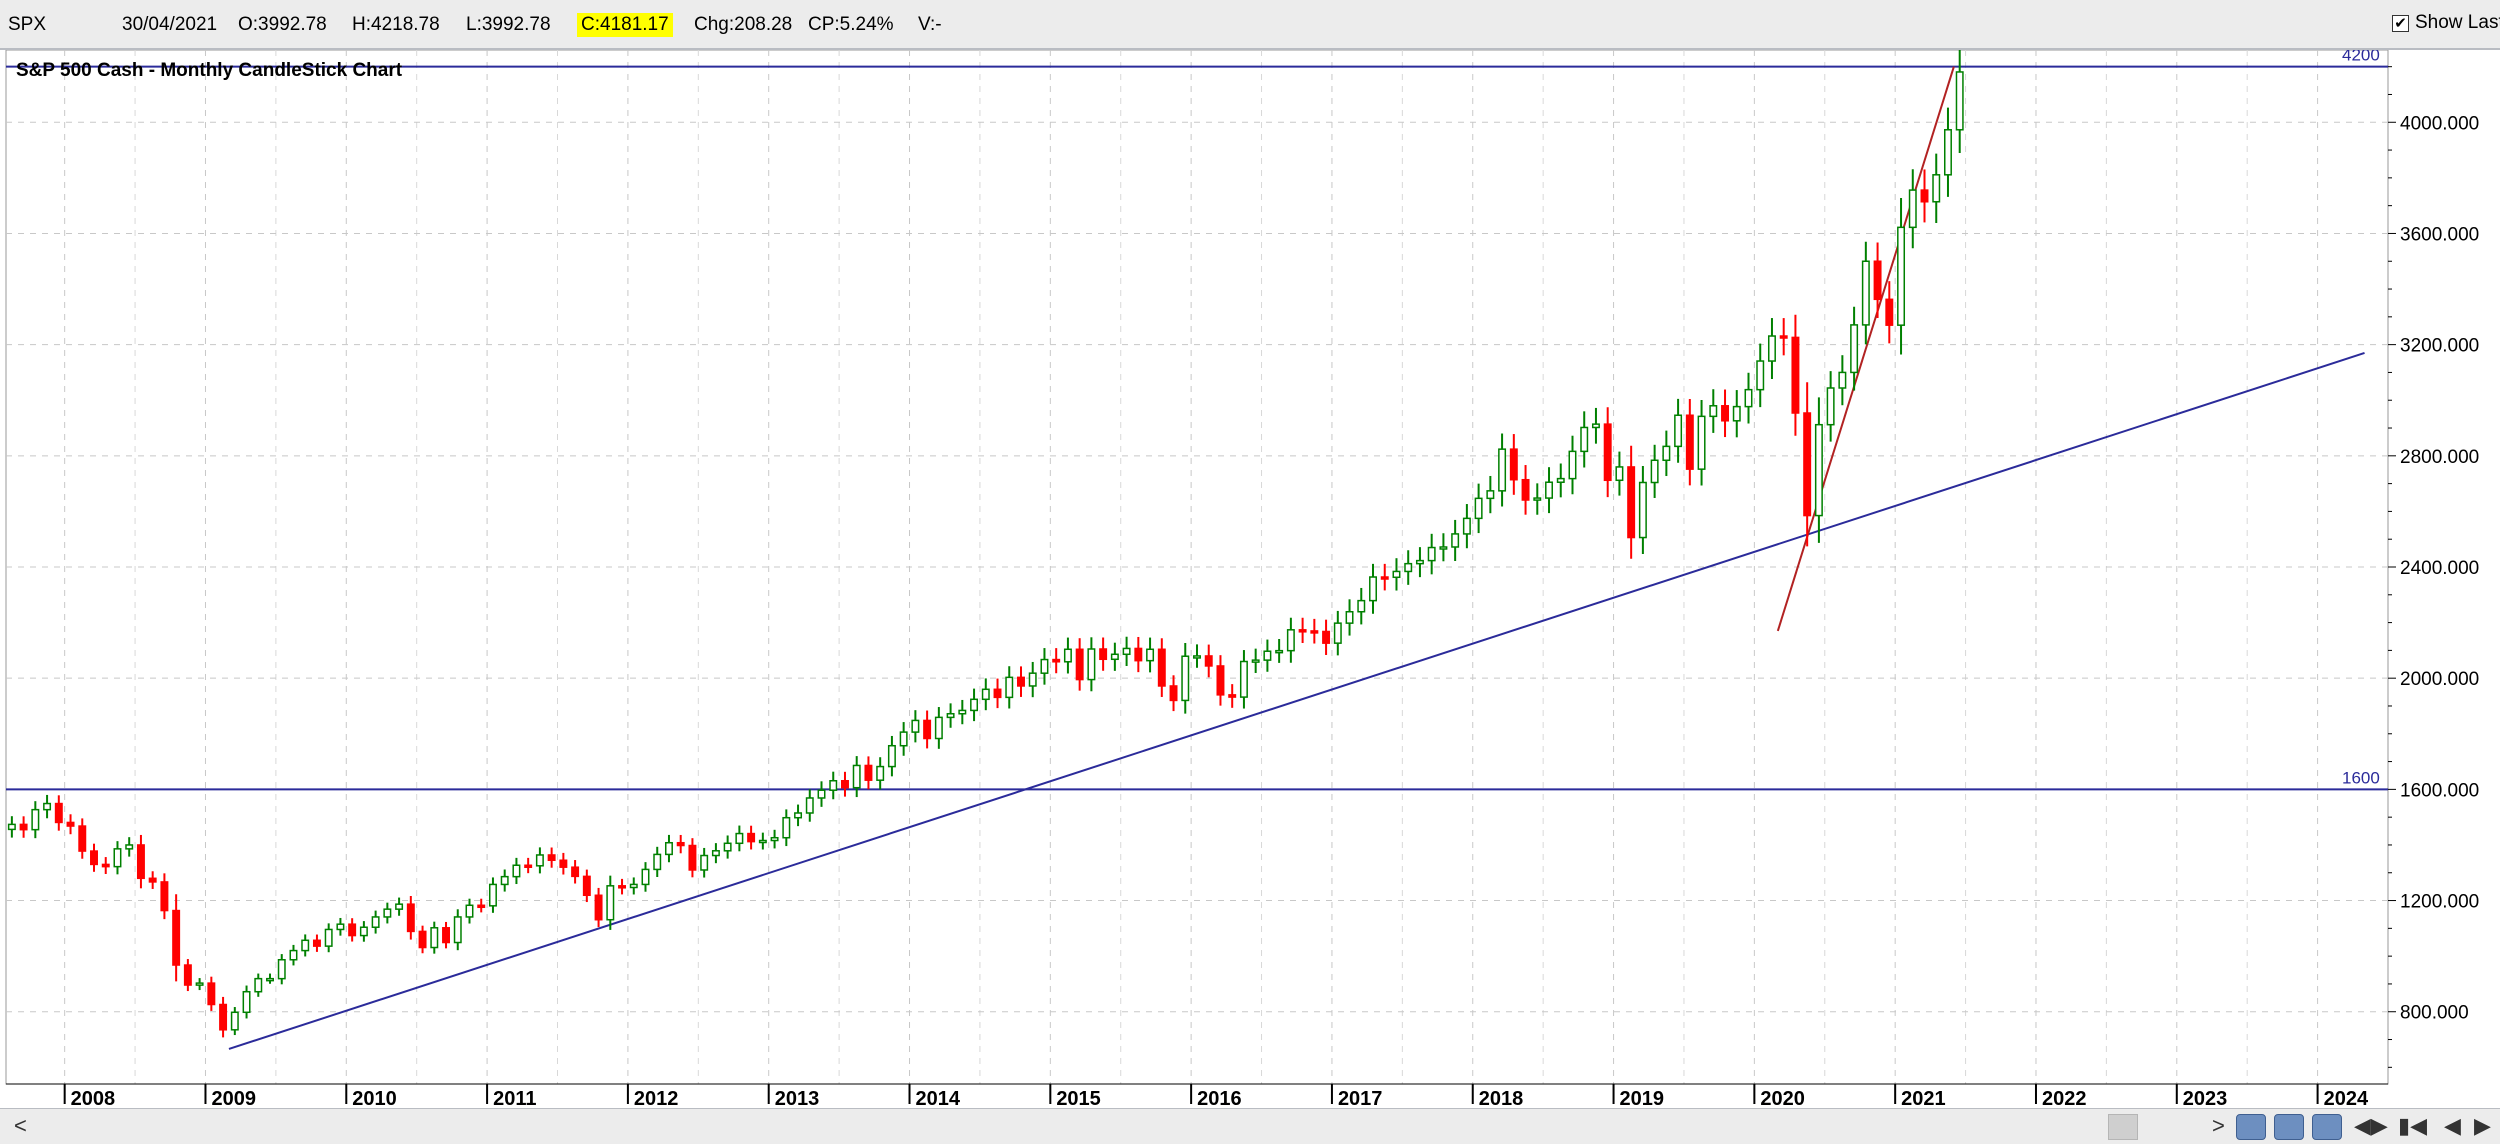  Describe the element at coordinates (656, 1098) in the screenshot. I see `x-tick-label: 2012` at that location.